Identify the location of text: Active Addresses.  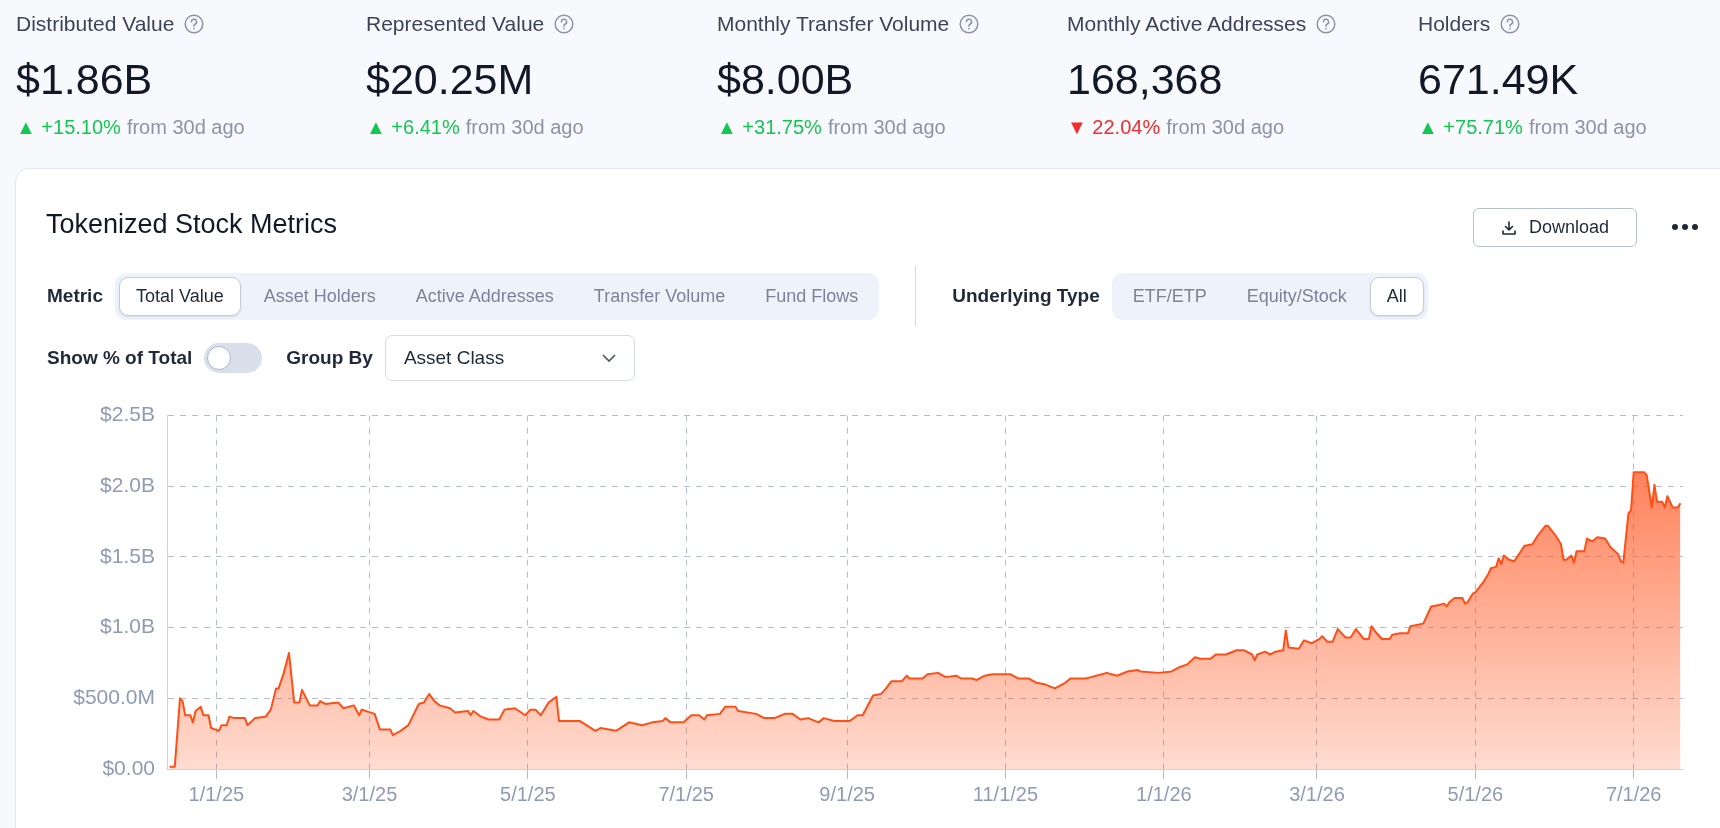
(484, 296).